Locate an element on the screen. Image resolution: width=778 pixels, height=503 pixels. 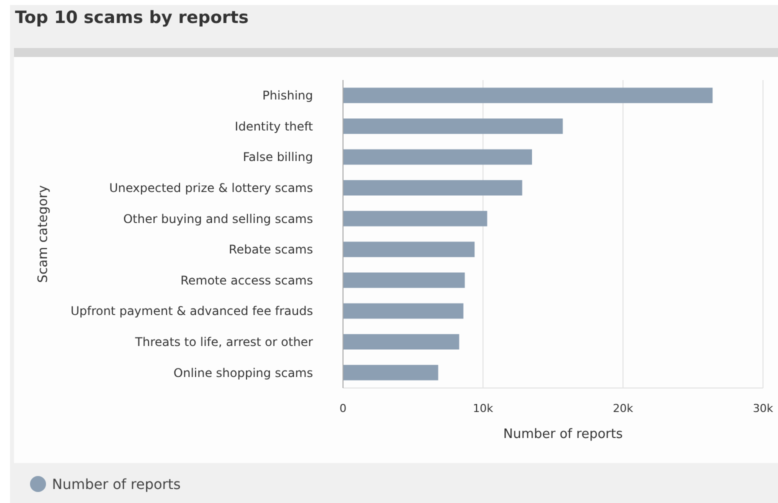
legend-label: Number of reports is located at coordinates (116, 484).